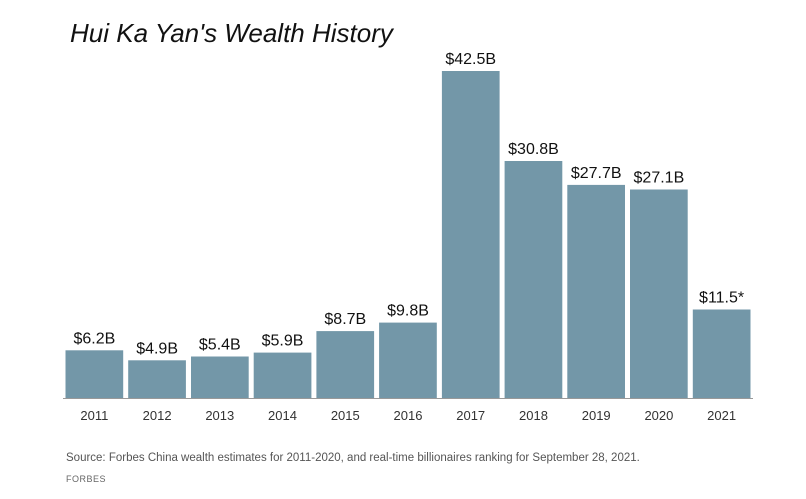  I want to click on x-tick-label-2019: 2019, so click(596, 415).